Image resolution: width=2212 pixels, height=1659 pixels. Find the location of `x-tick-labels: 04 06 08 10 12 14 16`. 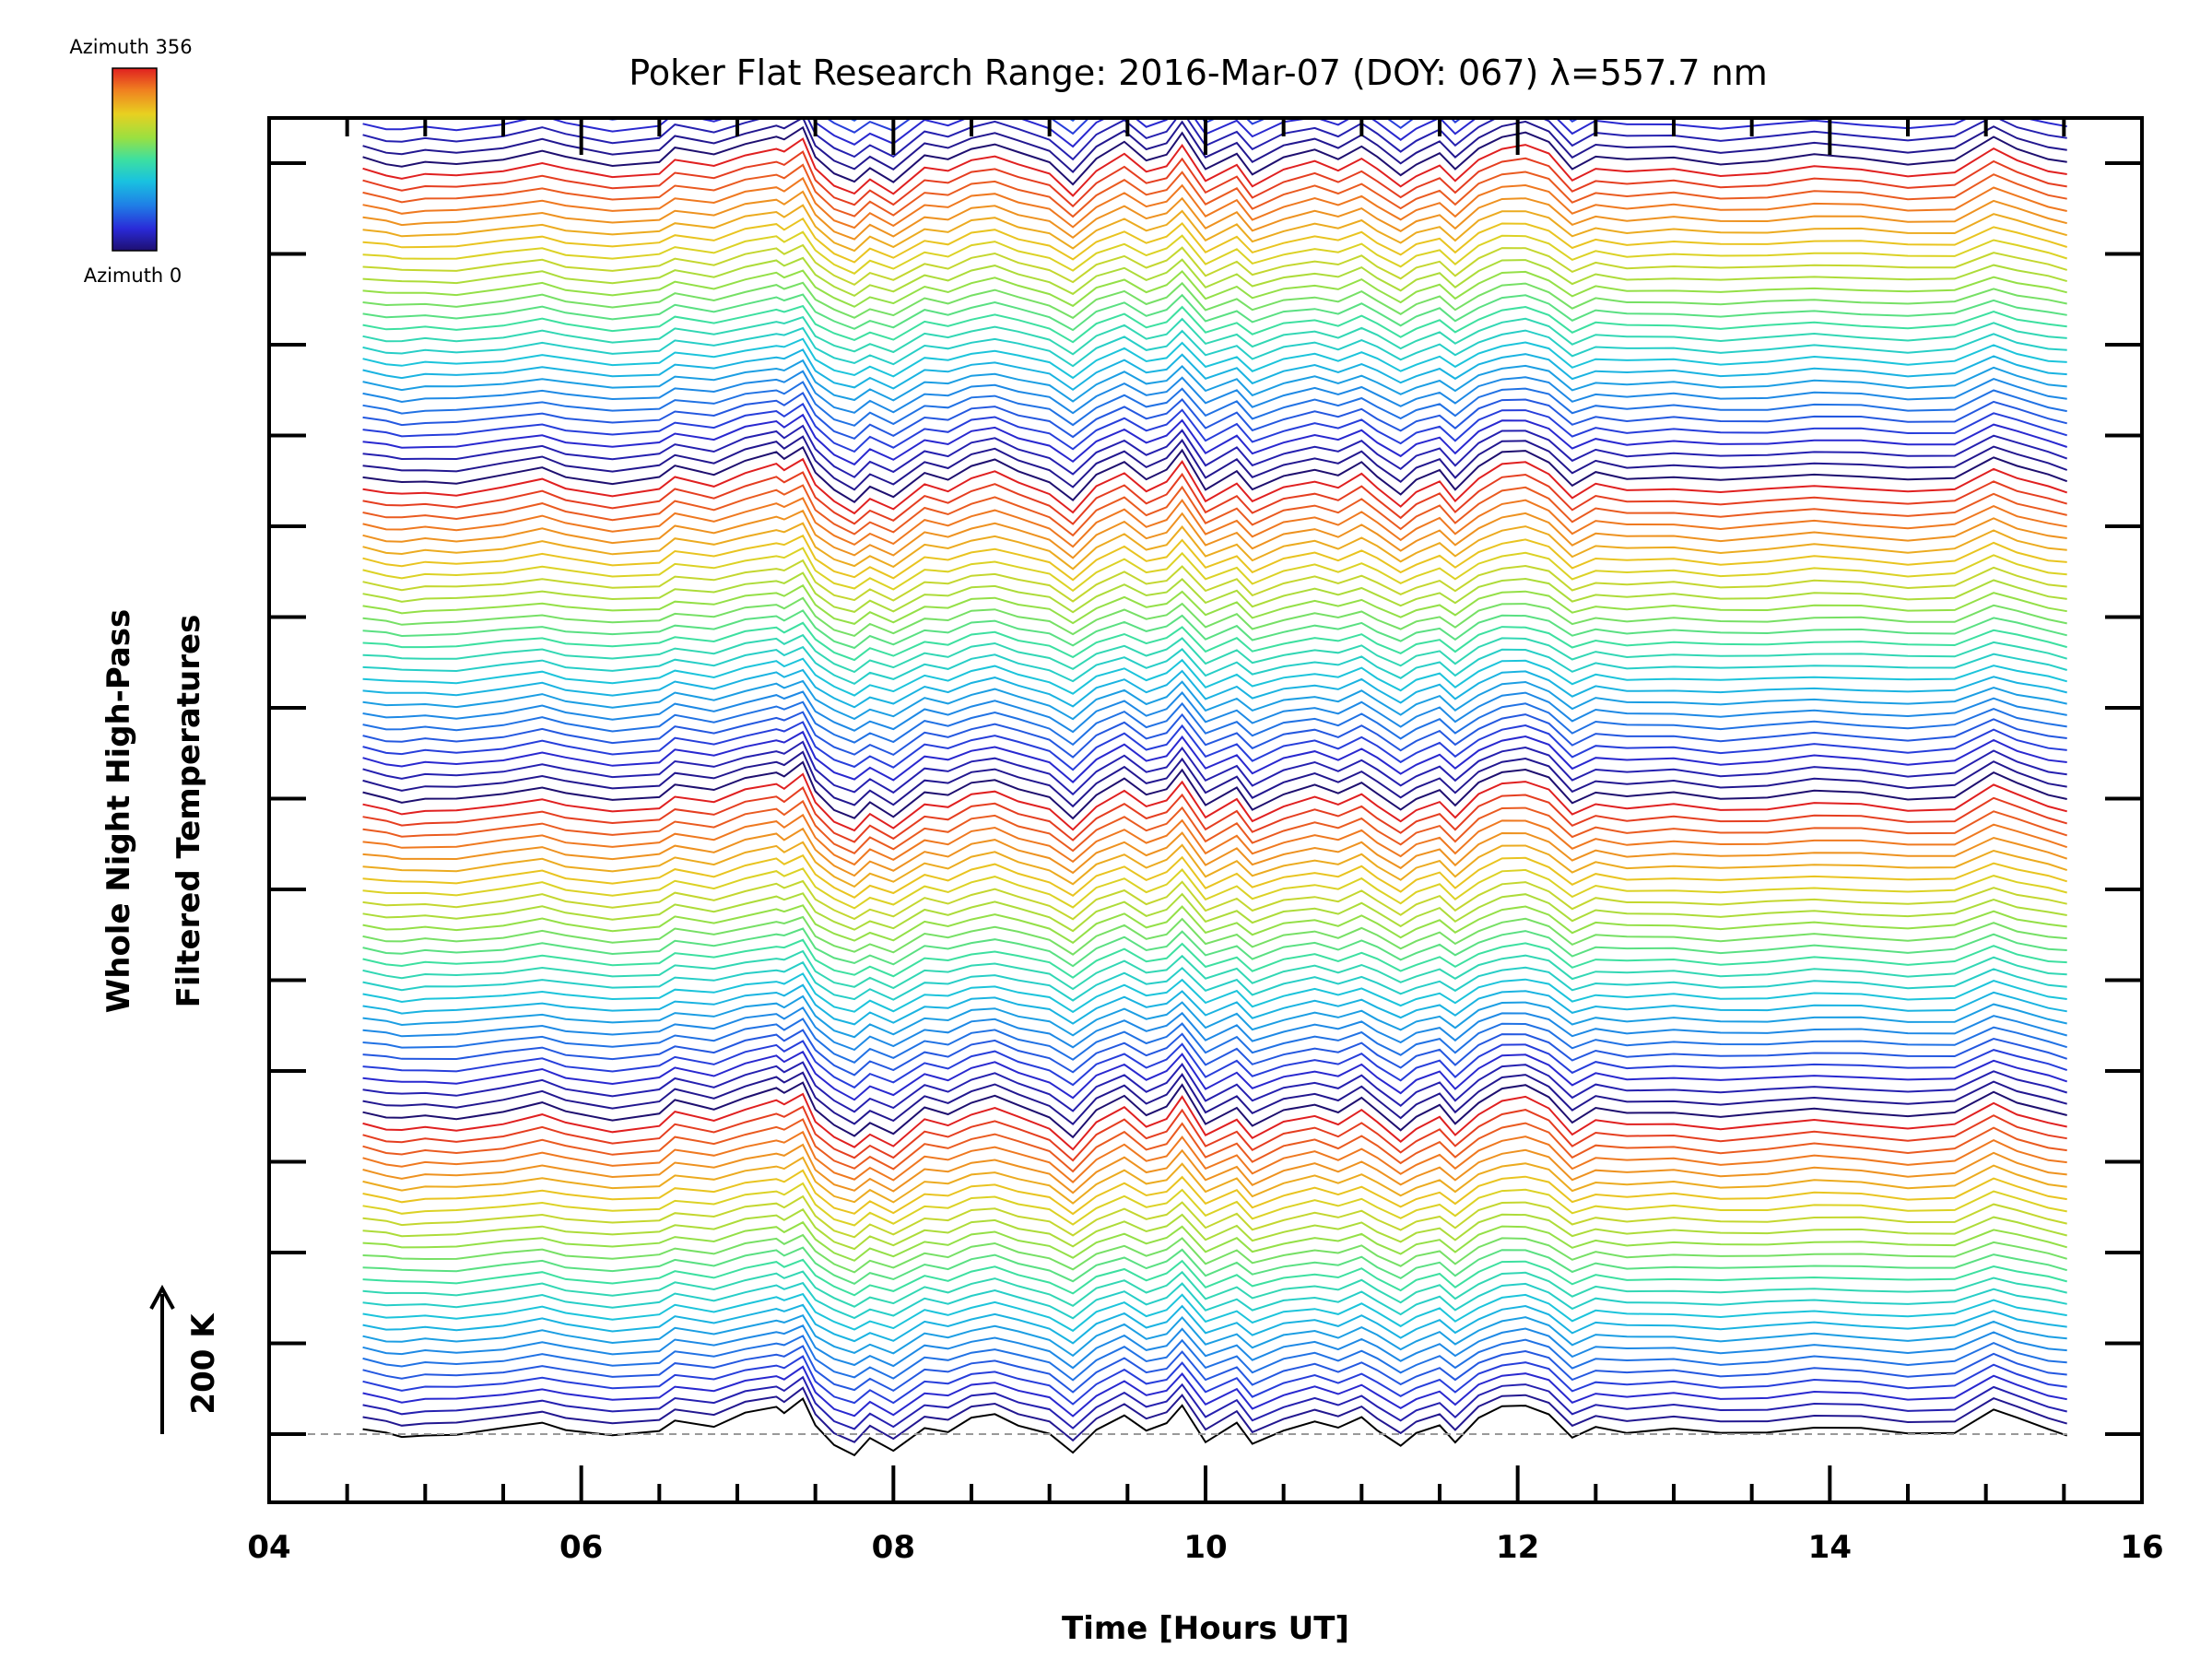

x-tick-labels: 04 06 08 10 12 14 16 is located at coordinates (1205, 1547).